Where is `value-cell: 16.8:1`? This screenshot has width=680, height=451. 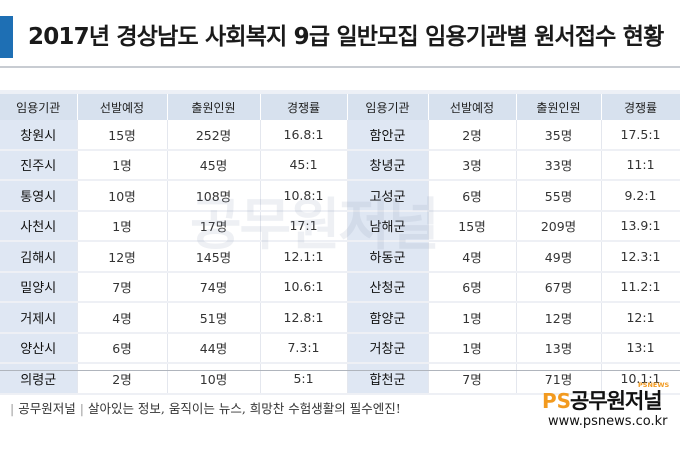
value-cell: 16.8:1 is located at coordinates (304, 135).